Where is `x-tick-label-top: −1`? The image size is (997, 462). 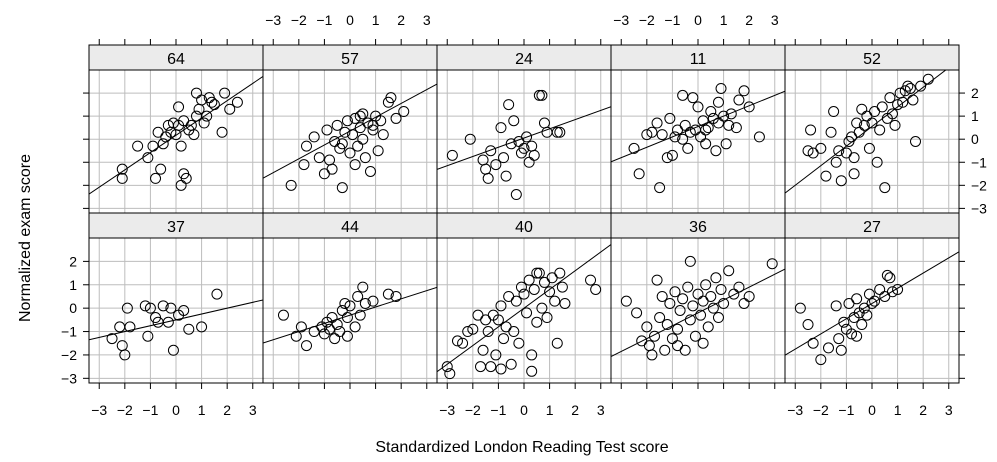 x-tick-label-top: −1 is located at coordinates (324, 20).